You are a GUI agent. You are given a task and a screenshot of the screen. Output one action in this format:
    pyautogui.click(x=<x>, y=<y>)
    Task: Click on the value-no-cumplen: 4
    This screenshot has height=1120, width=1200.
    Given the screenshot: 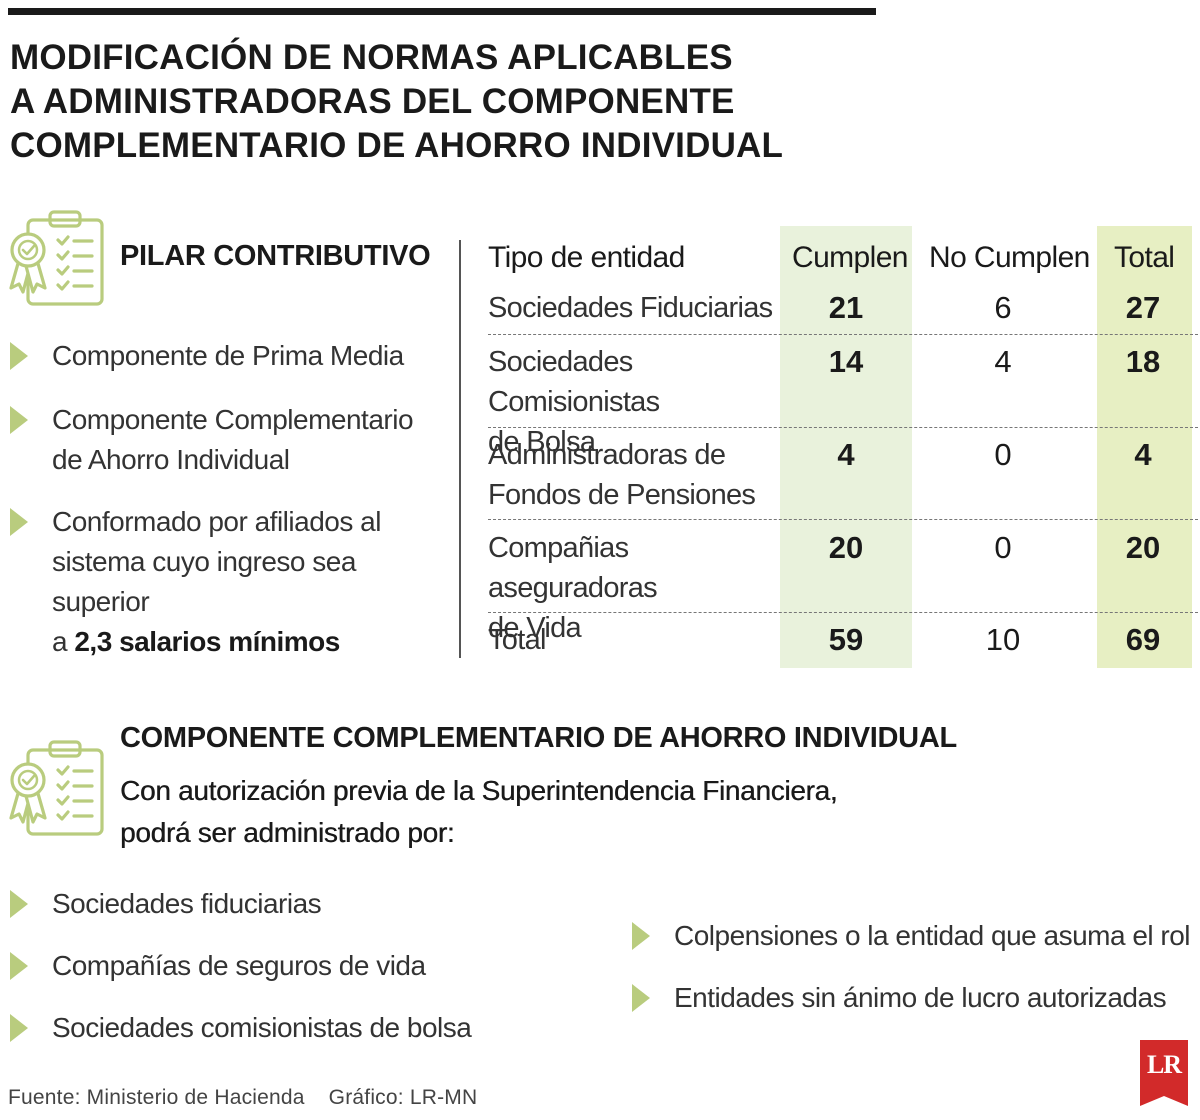 What is the action you would take?
    pyautogui.click(x=1003, y=361)
    